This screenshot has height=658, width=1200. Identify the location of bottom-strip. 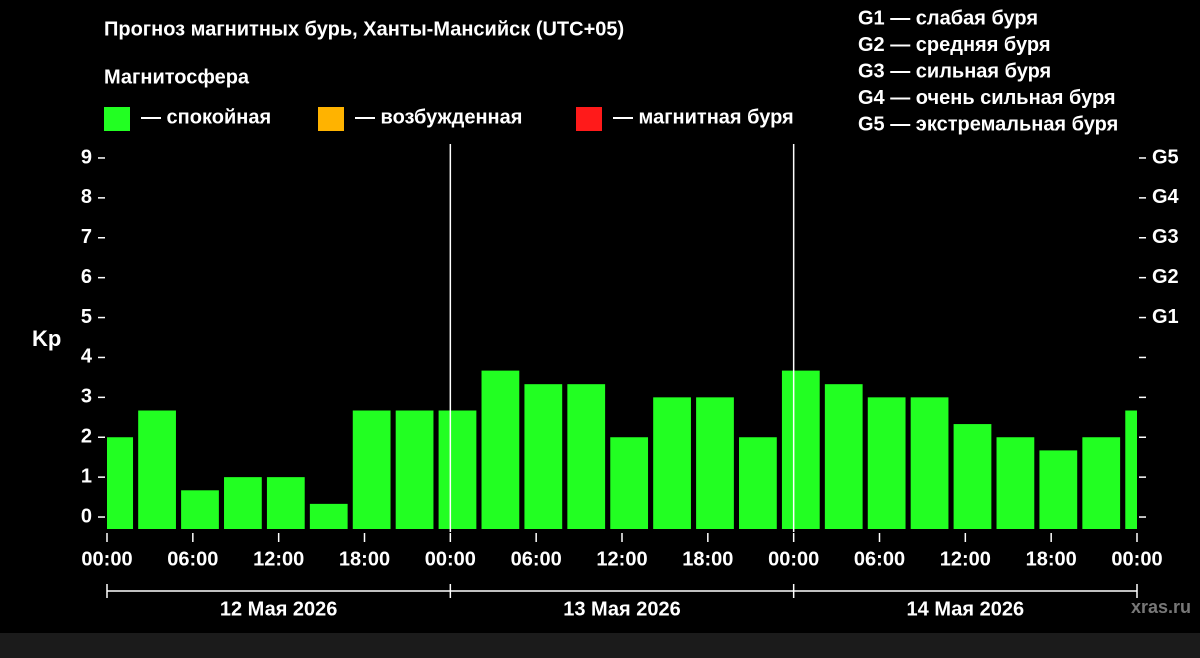
(600, 645).